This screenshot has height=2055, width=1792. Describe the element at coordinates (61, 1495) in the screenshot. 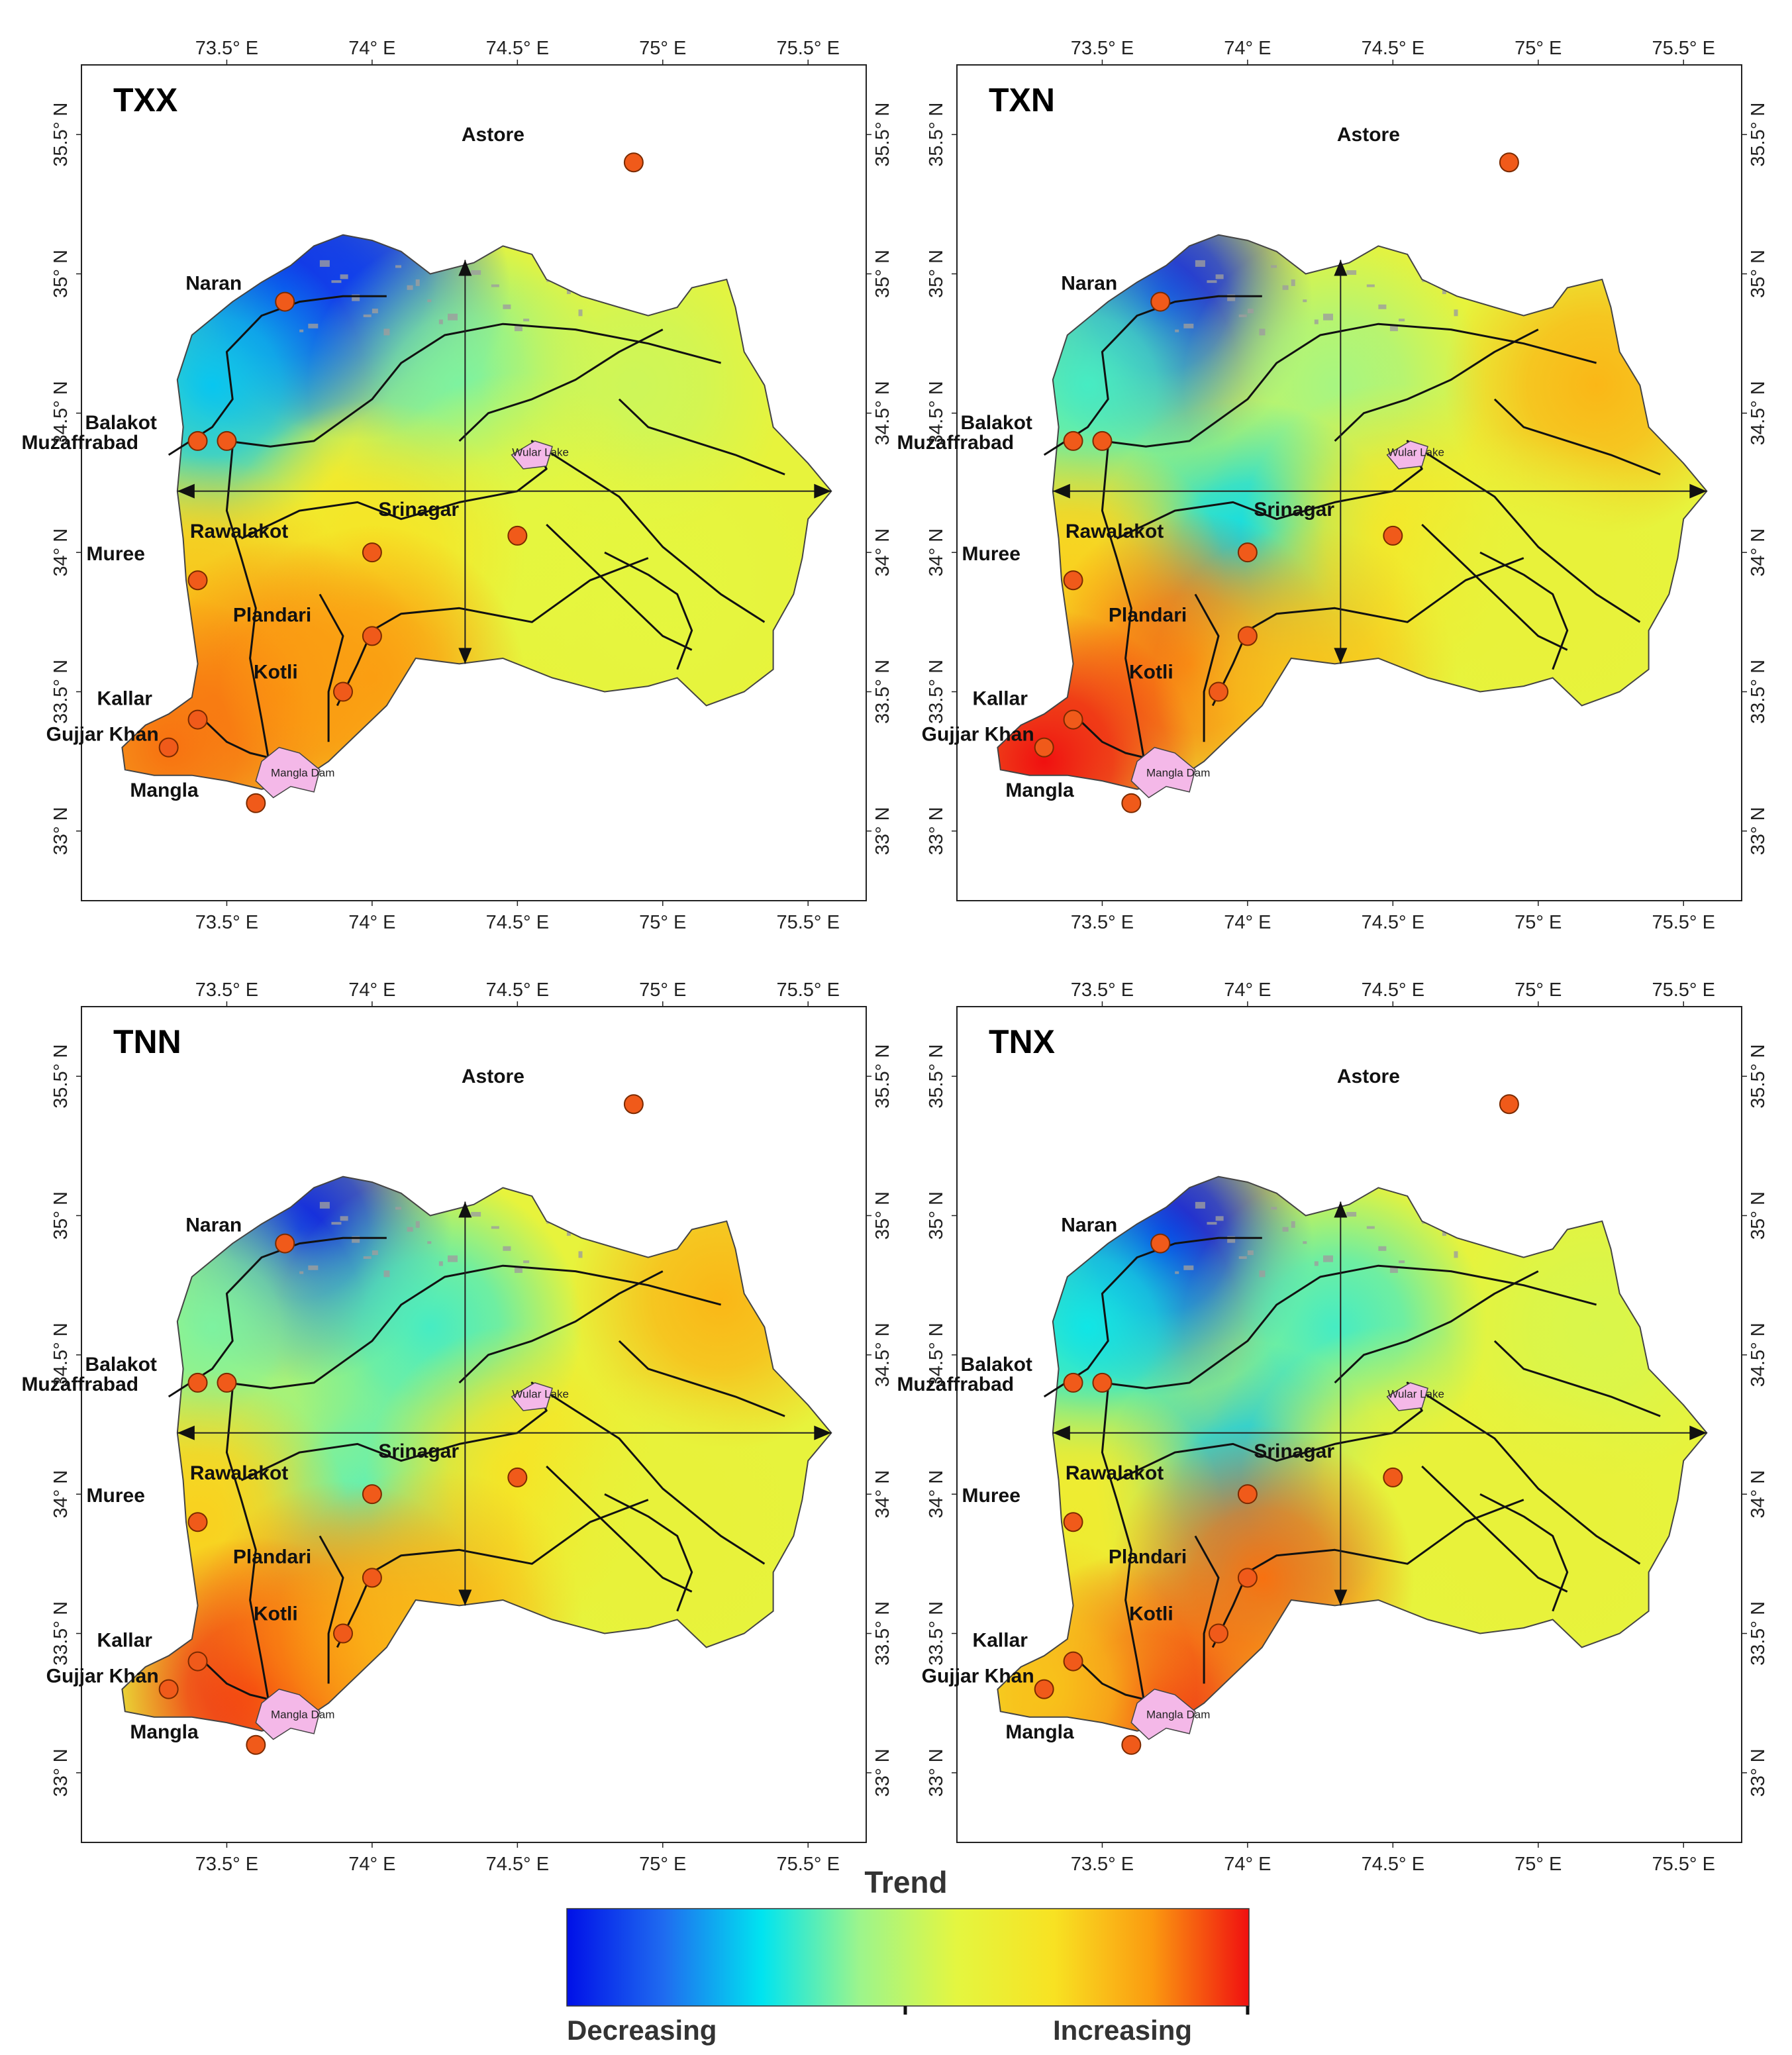

I see `lat-tick-left: 34° N` at that location.